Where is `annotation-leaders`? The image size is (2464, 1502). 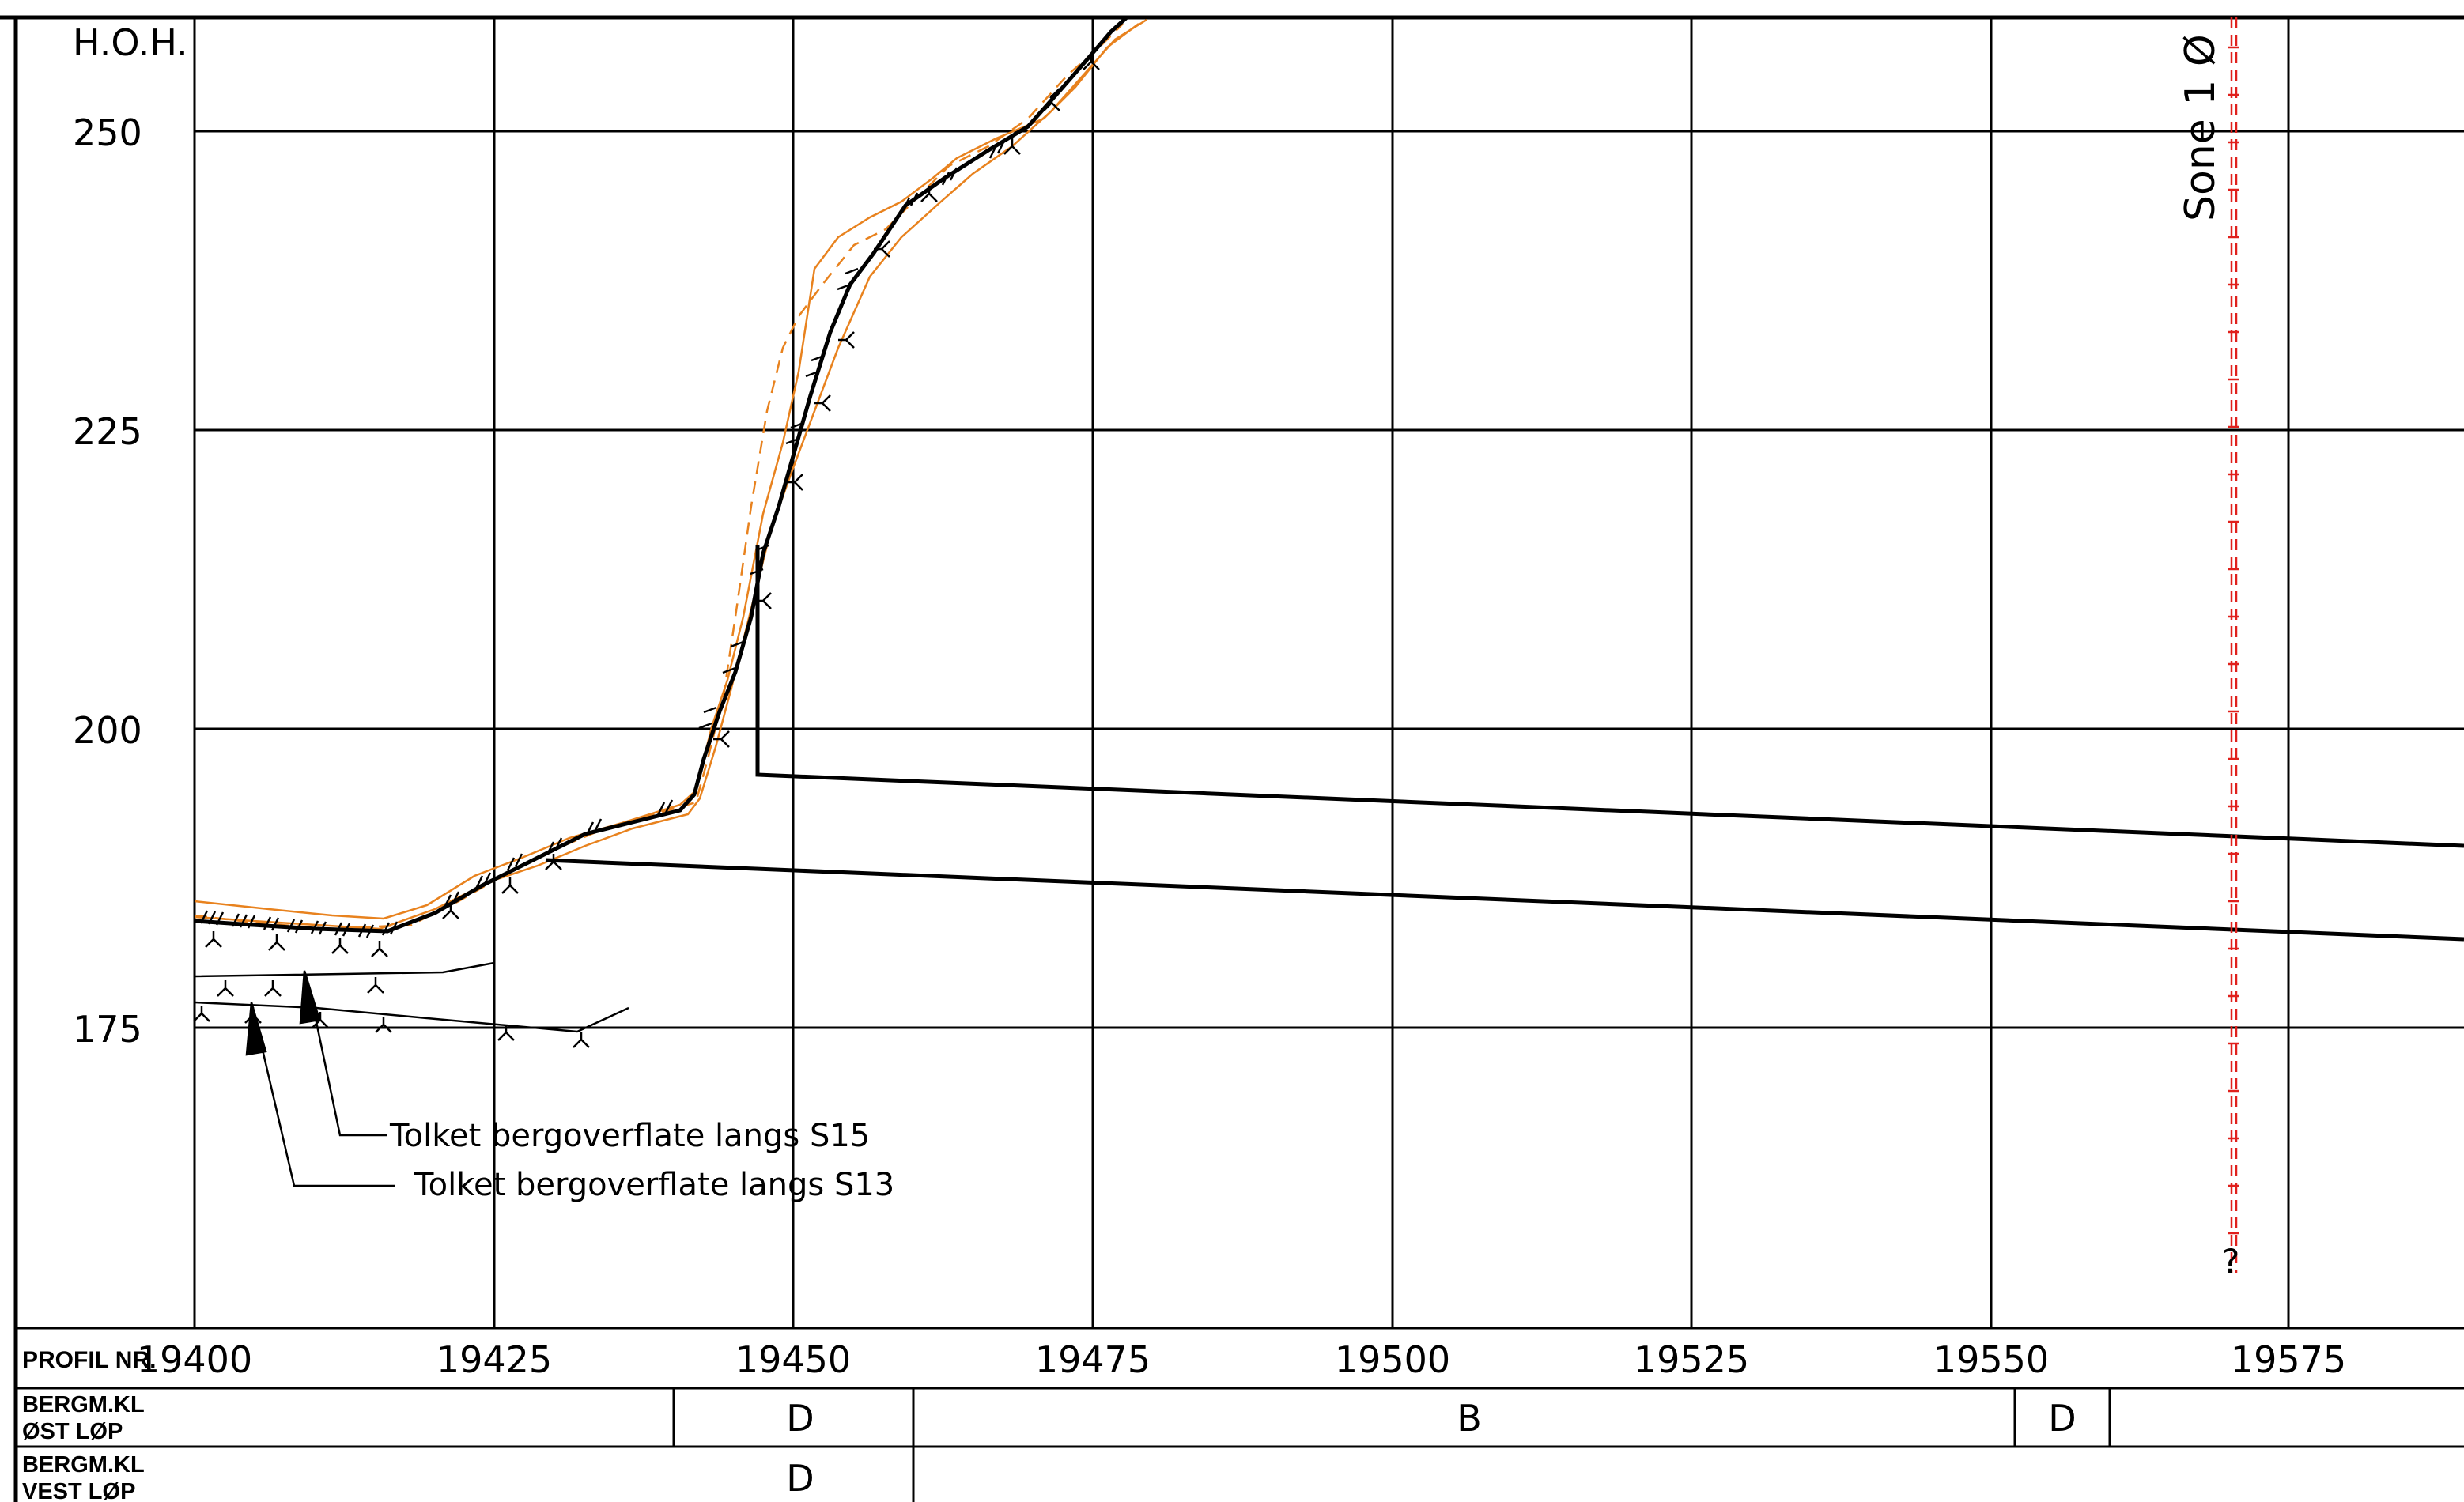
annotation-leaders is located at coordinates (320, 1078).